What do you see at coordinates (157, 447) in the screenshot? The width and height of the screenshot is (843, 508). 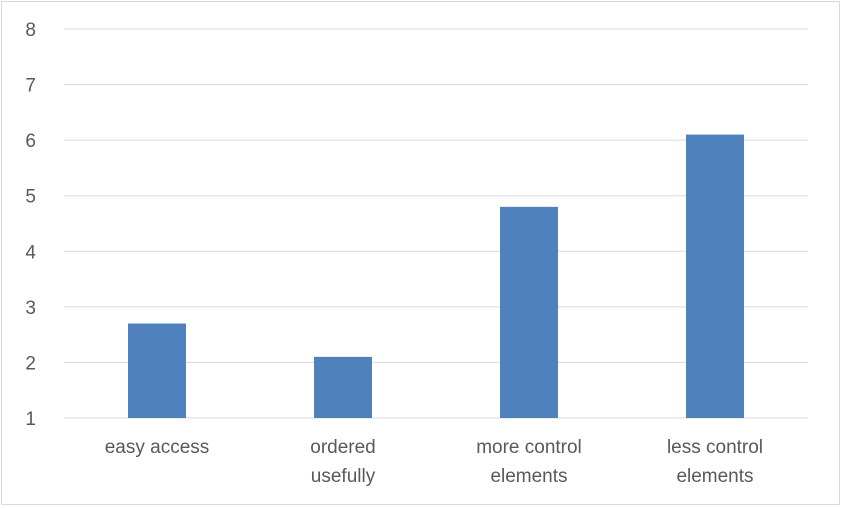 I see `x-category-label-1-line-1: easy access` at bounding box center [157, 447].